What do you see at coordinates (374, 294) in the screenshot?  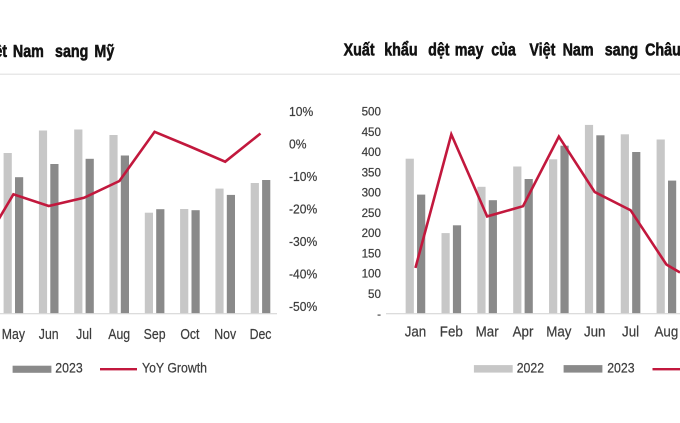 I see `svg-text: 50` at bounding box center [374, 294].